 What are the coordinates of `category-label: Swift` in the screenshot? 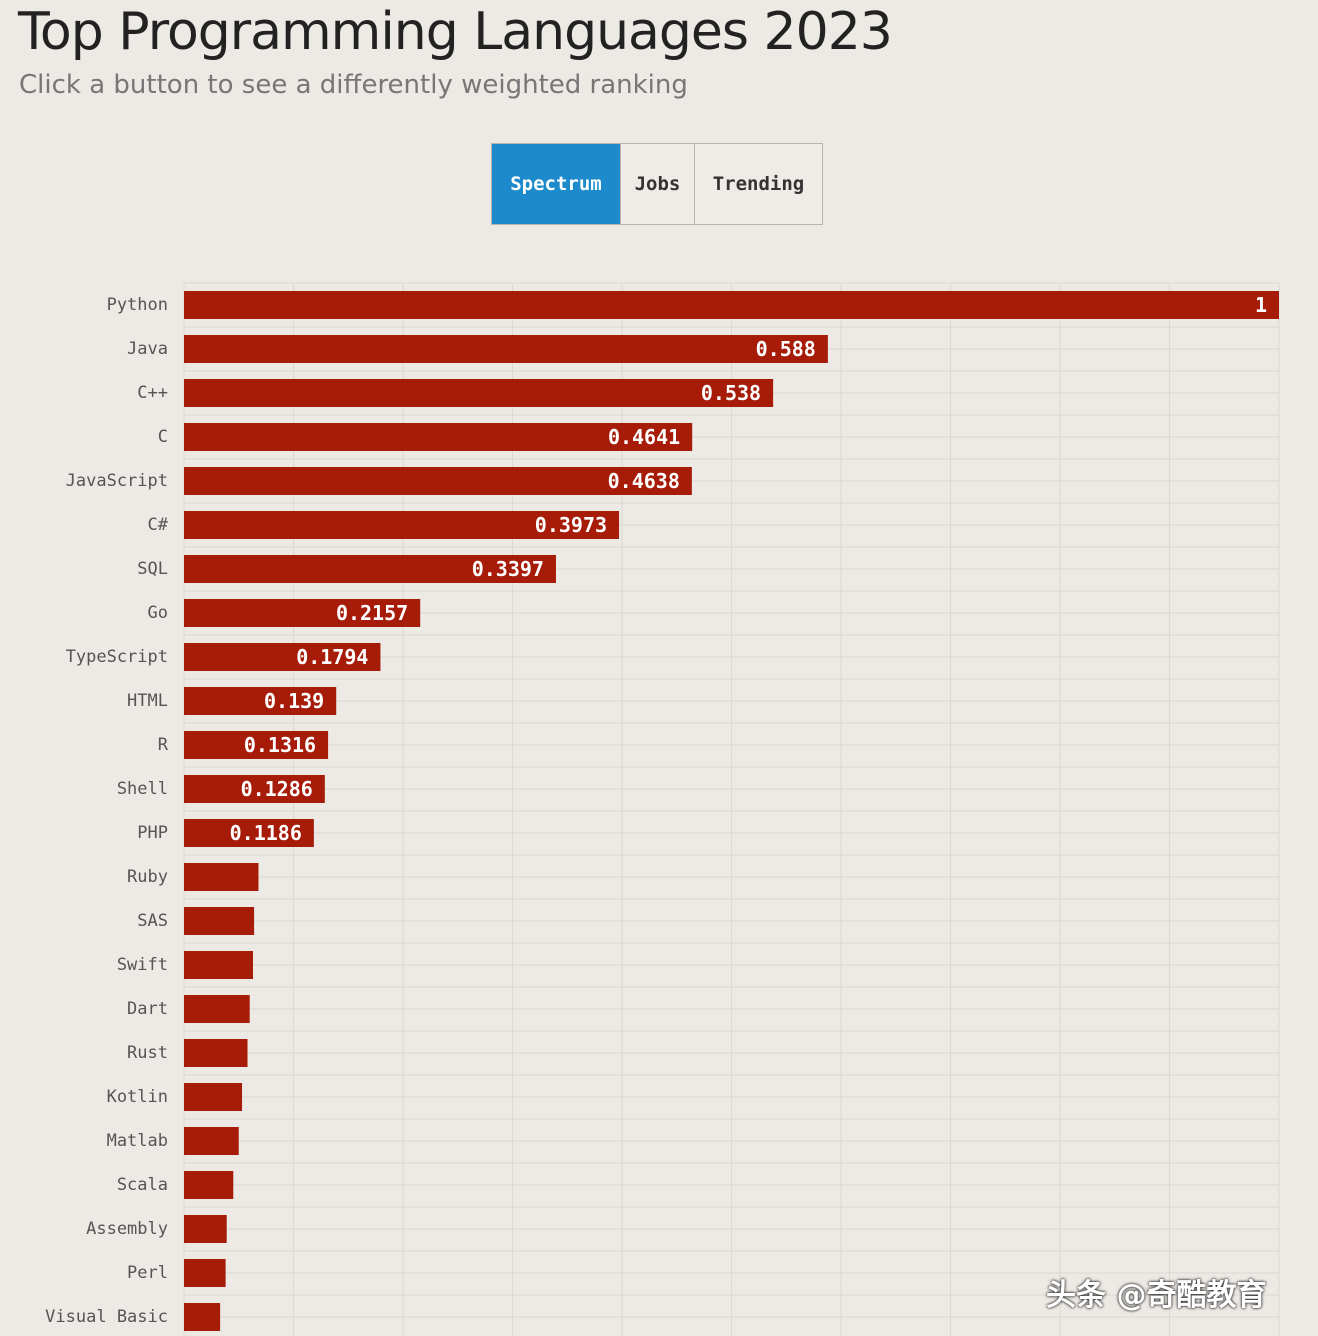 It's located at (142, 965).